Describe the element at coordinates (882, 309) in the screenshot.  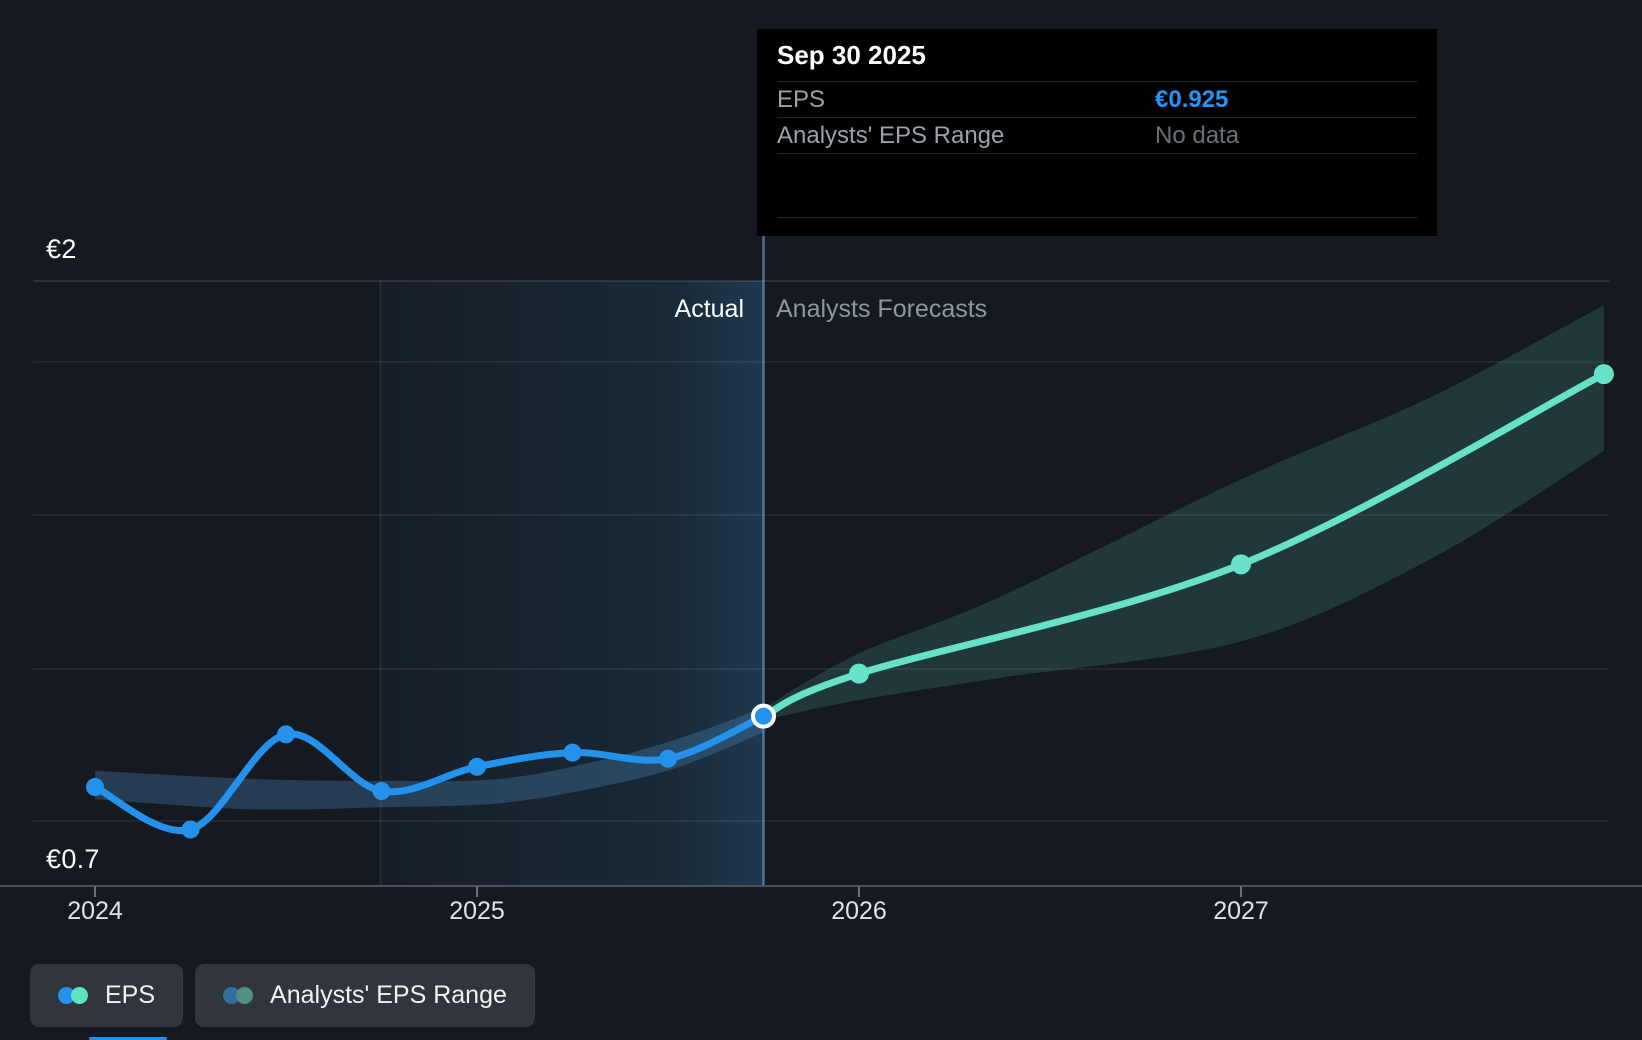
I see `forecast-zone-label: Analysts Forecasts` at that location.